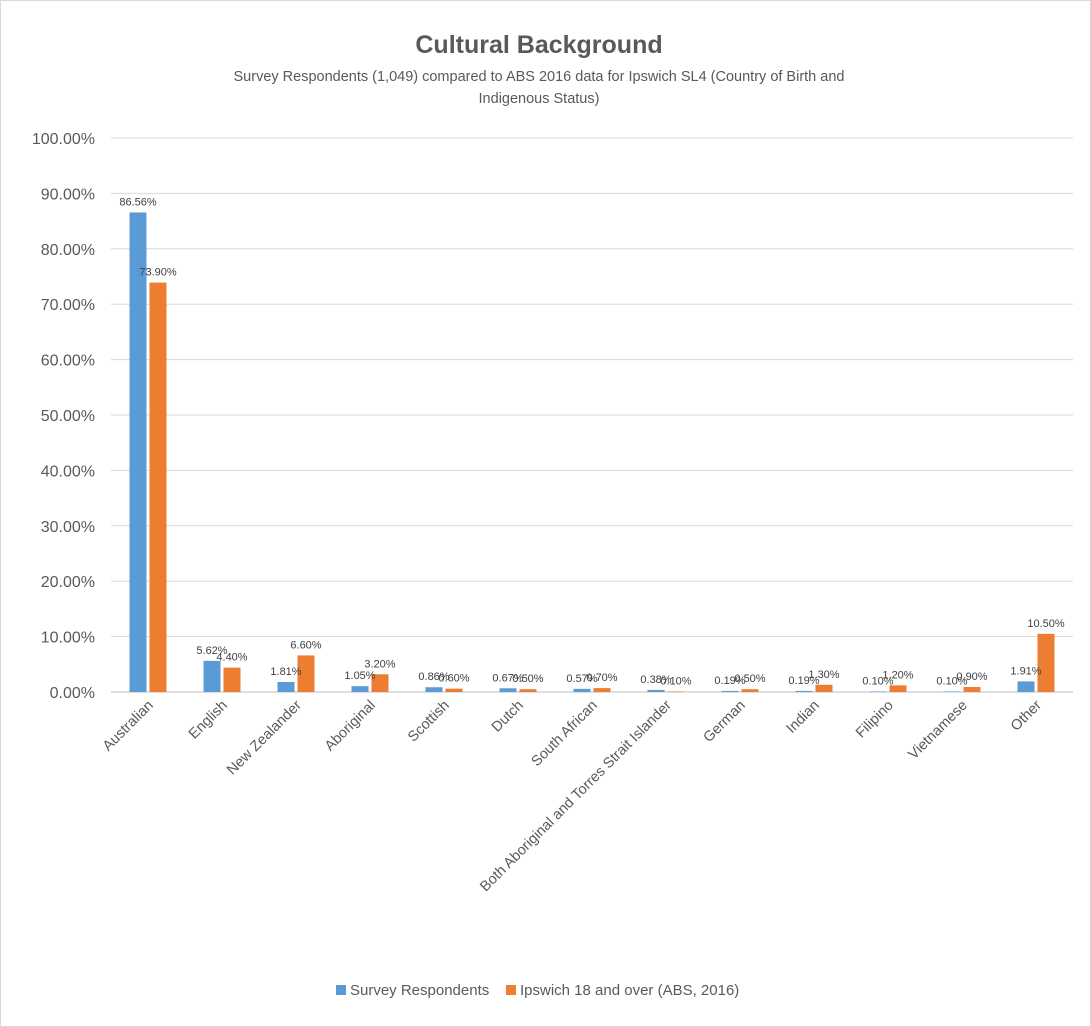  What do you see at coordinates (63, 139) in the screenshot?
I see `y-tick-label: 100.00%` at bounding box center [63, 139].